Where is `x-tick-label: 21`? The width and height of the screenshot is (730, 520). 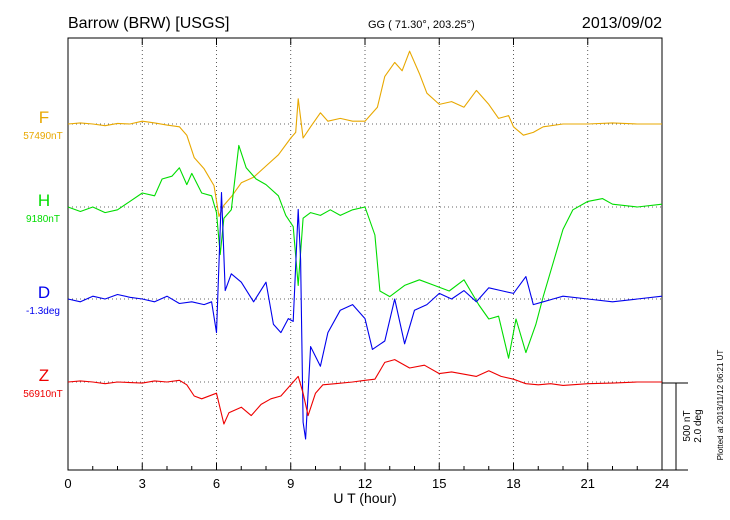 x-tick-label: 21 is located at coordinates (588, 483).